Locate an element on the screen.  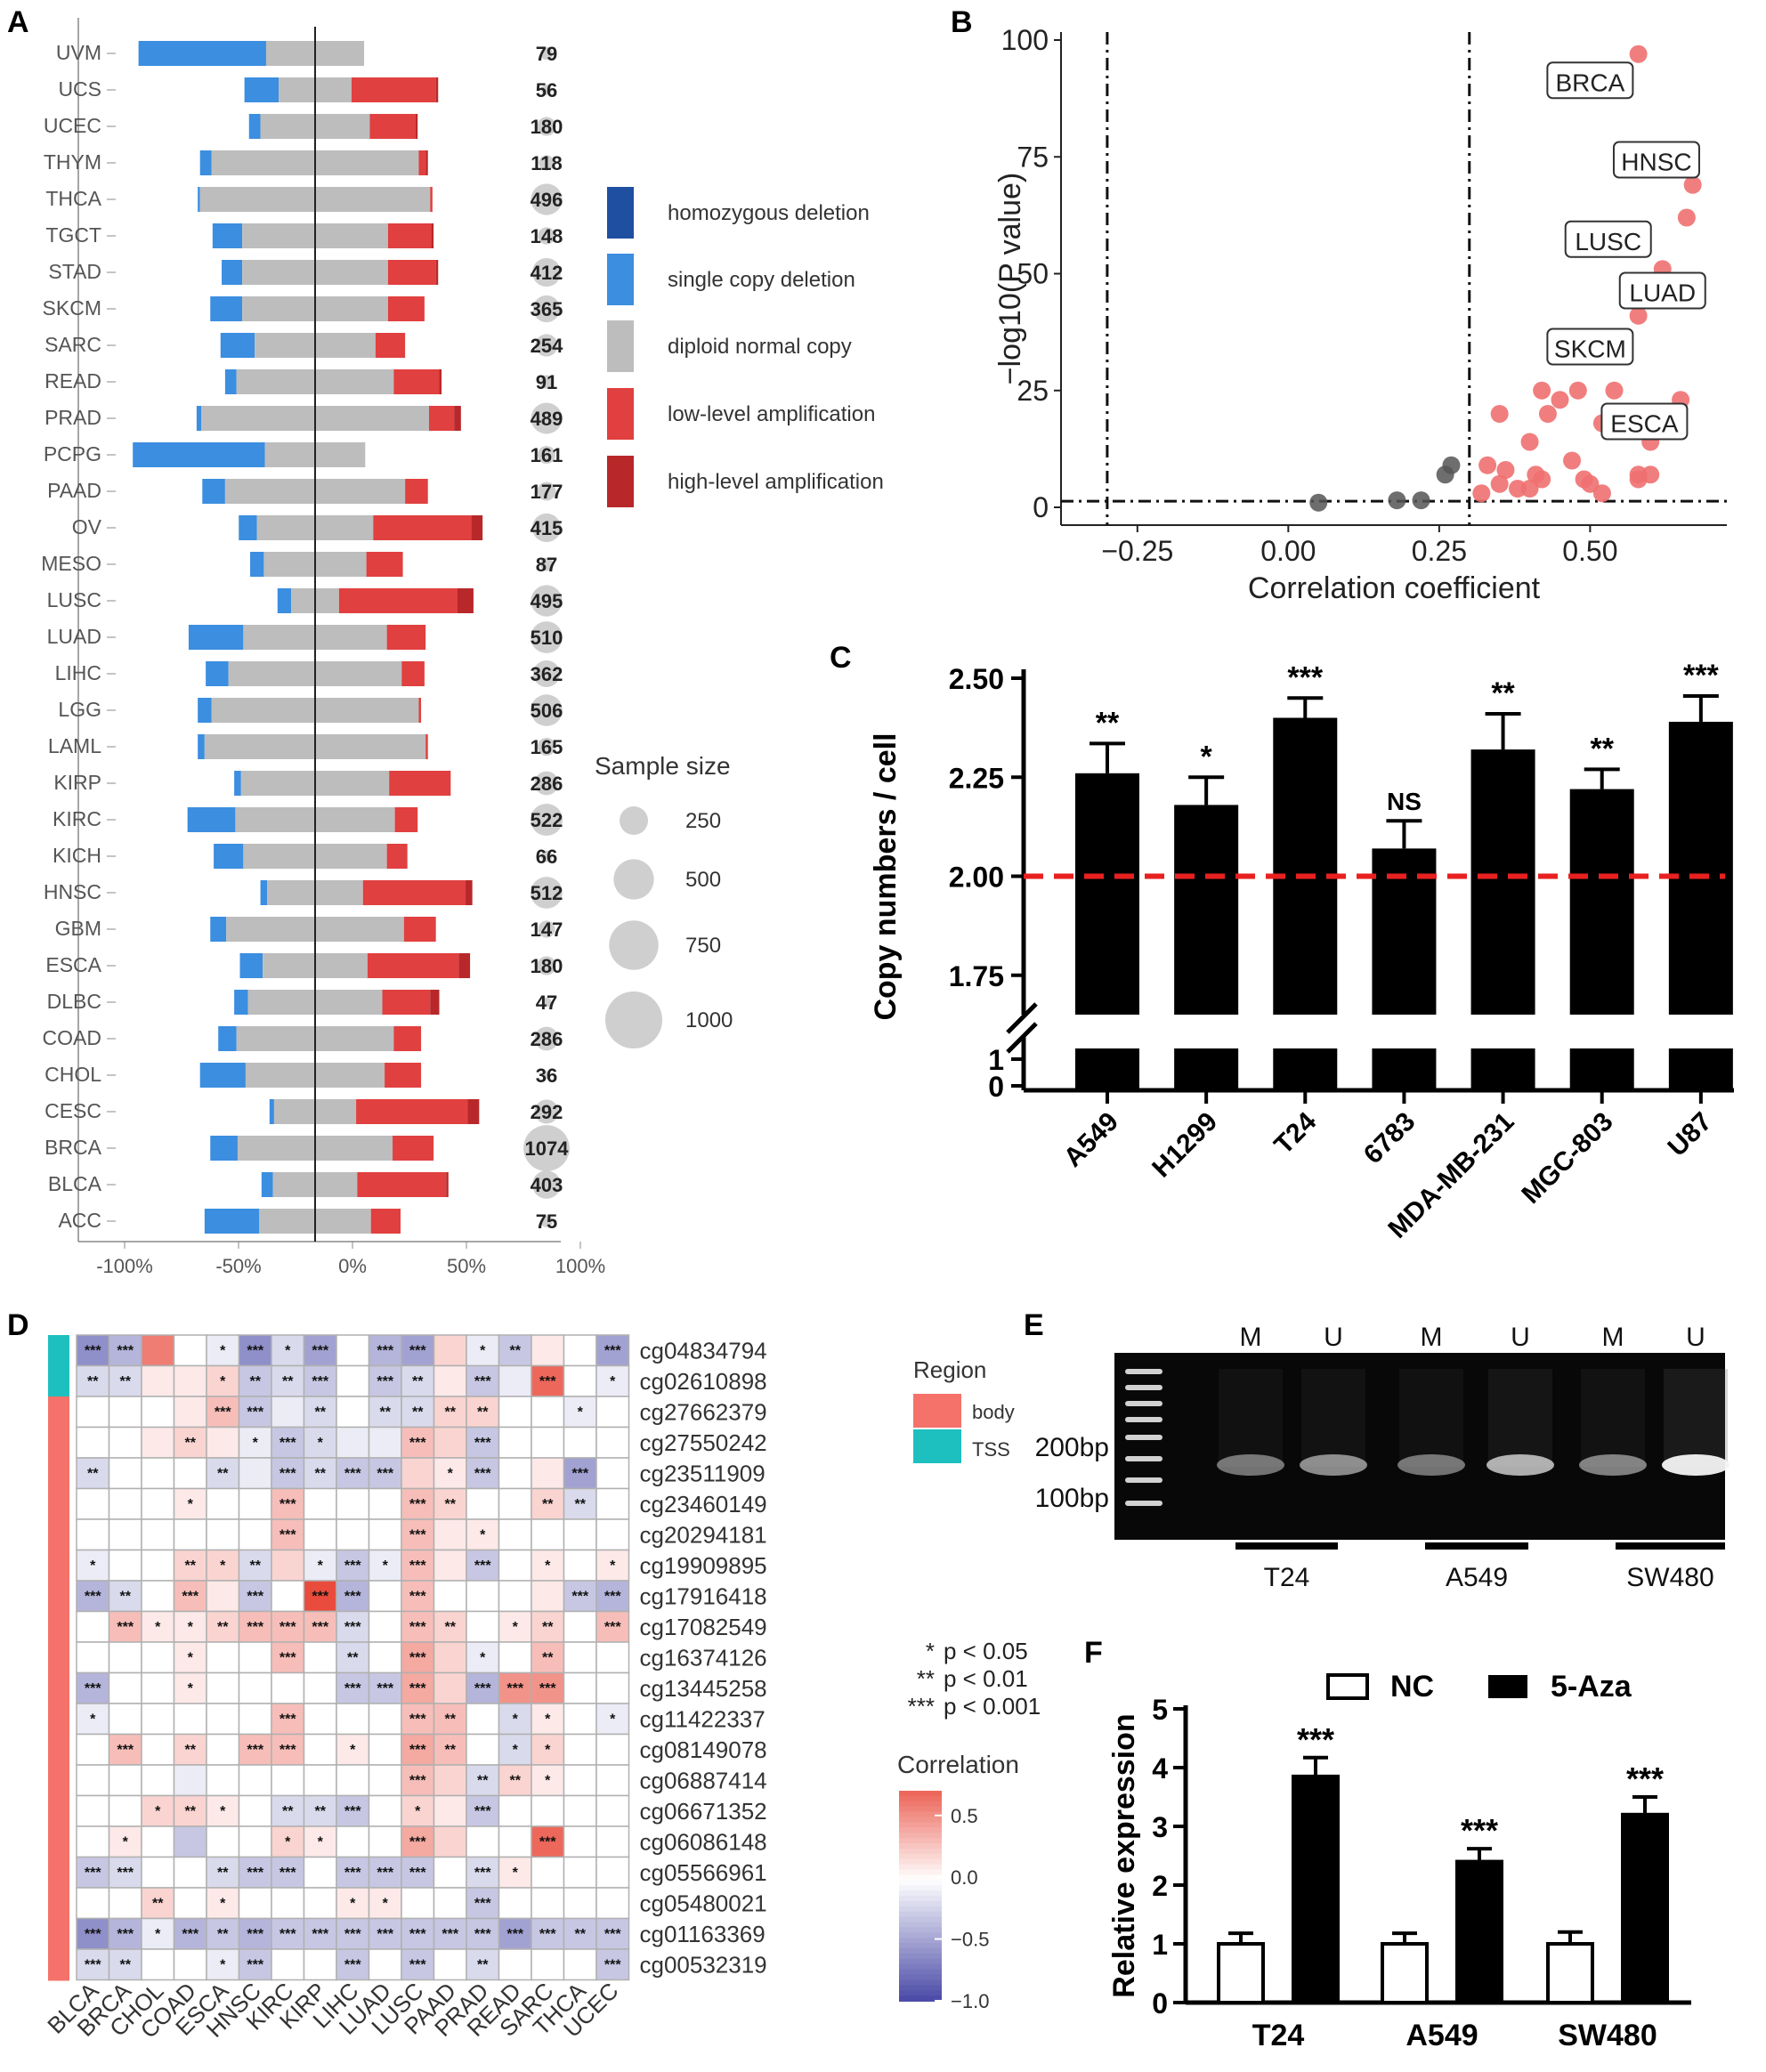
a-tick-label: LUSC is located at coordinates (74, 599).